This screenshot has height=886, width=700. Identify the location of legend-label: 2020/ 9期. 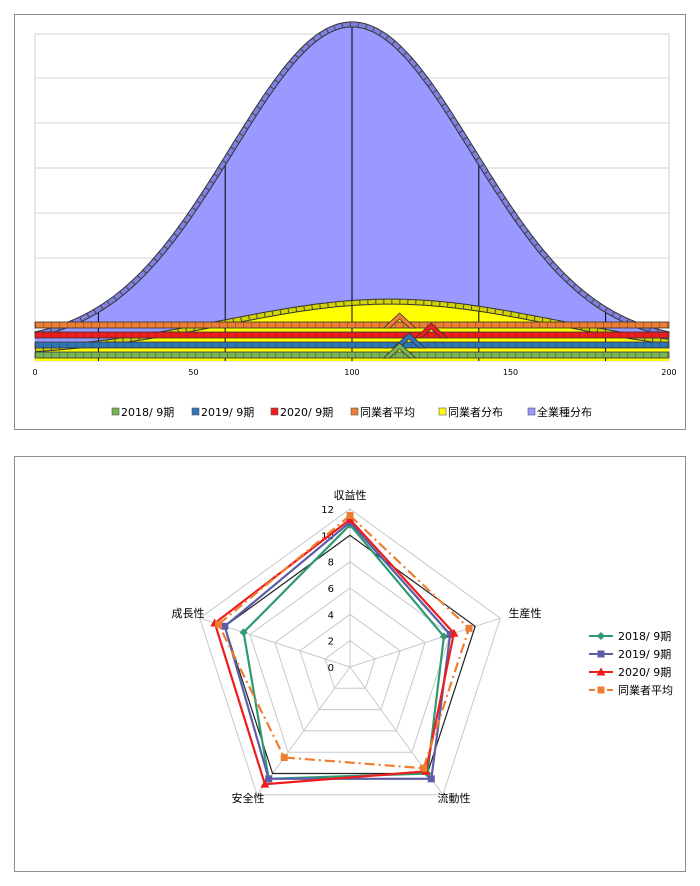
(306, 412).